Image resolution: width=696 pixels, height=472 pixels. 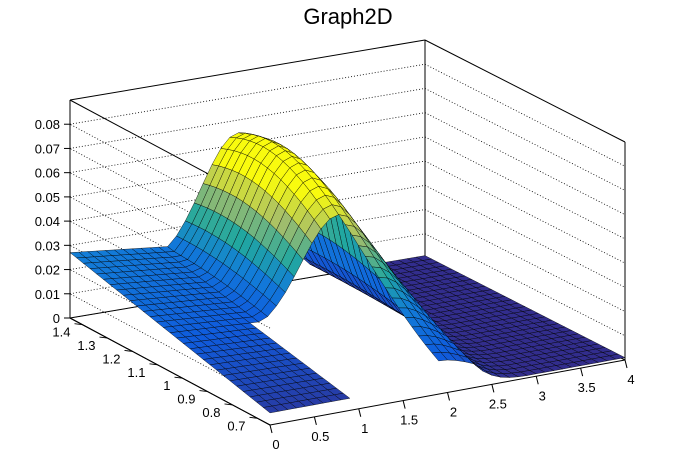 What do you see at coordinates (409, 420) in the screenshot?
I see `x-tick-label: 1.5` at bounding box center [409, 420].